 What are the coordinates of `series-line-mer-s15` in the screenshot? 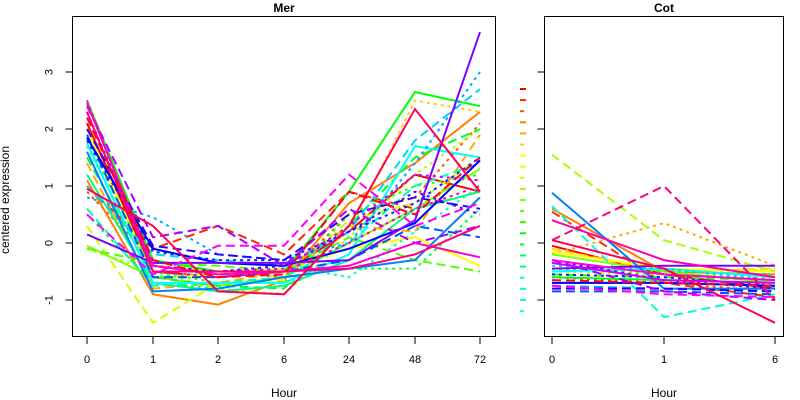 It's located at (283, 249).